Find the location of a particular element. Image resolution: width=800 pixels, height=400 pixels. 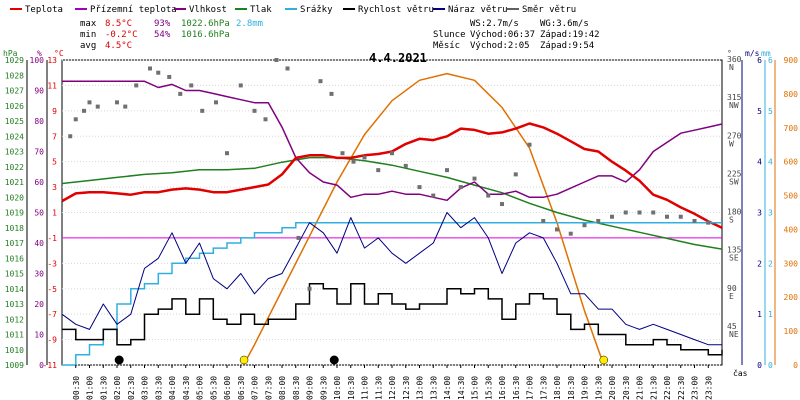

stat-avg-label: avg is located at coordinates (88, 46).